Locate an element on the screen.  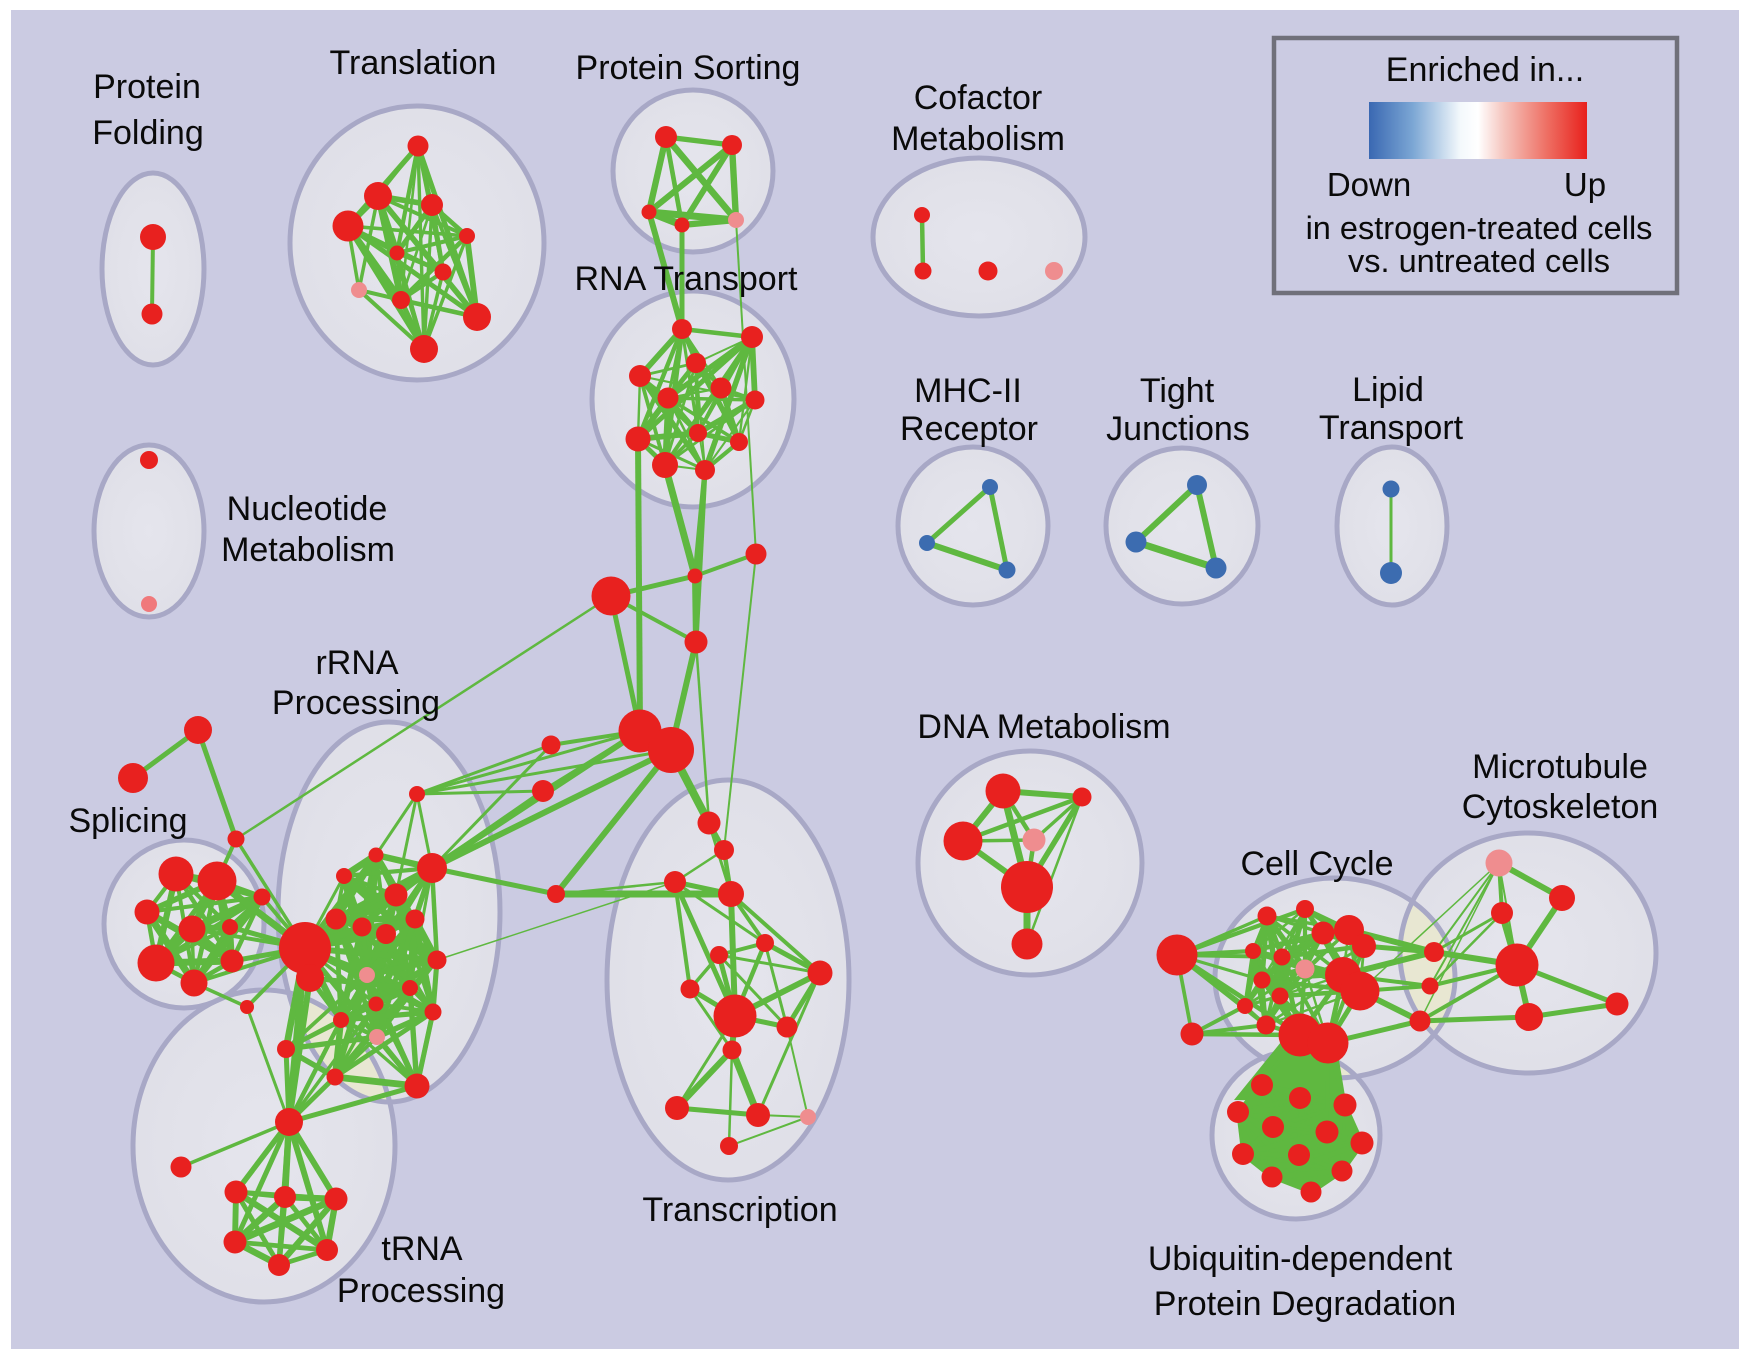
svg-text: Ubiquitin-dependent is located at coordinates (1300, 1259).